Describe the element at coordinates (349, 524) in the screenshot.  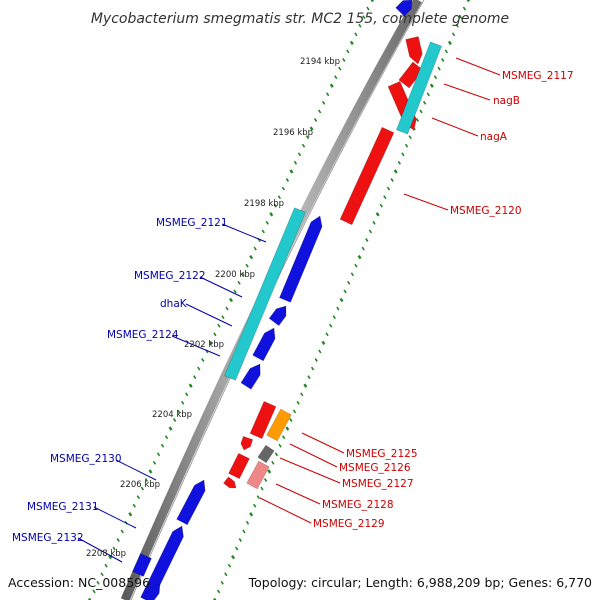
I see `gene-label-msmeg-2129: MSMEG_2129` at that location.